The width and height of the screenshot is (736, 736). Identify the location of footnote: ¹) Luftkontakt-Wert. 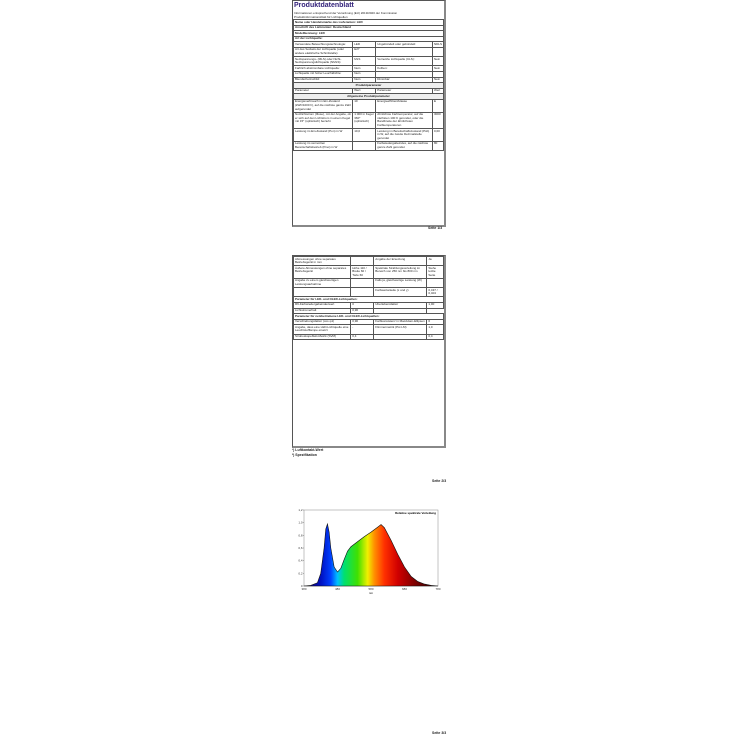
(308, 450).